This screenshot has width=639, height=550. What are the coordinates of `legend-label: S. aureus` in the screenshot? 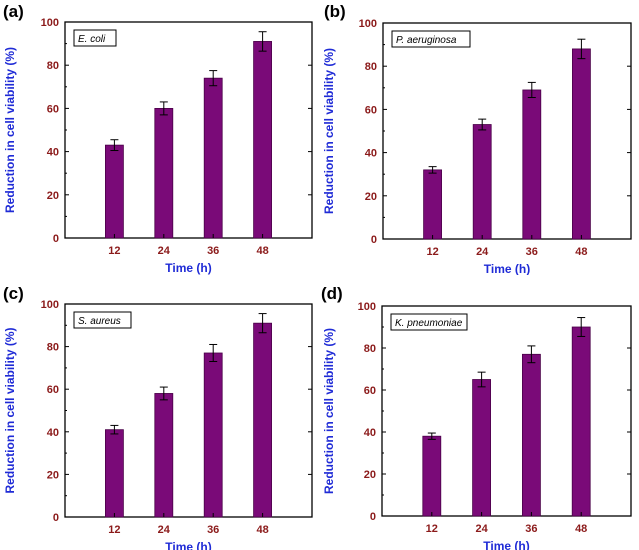 It's located at (99, 321).